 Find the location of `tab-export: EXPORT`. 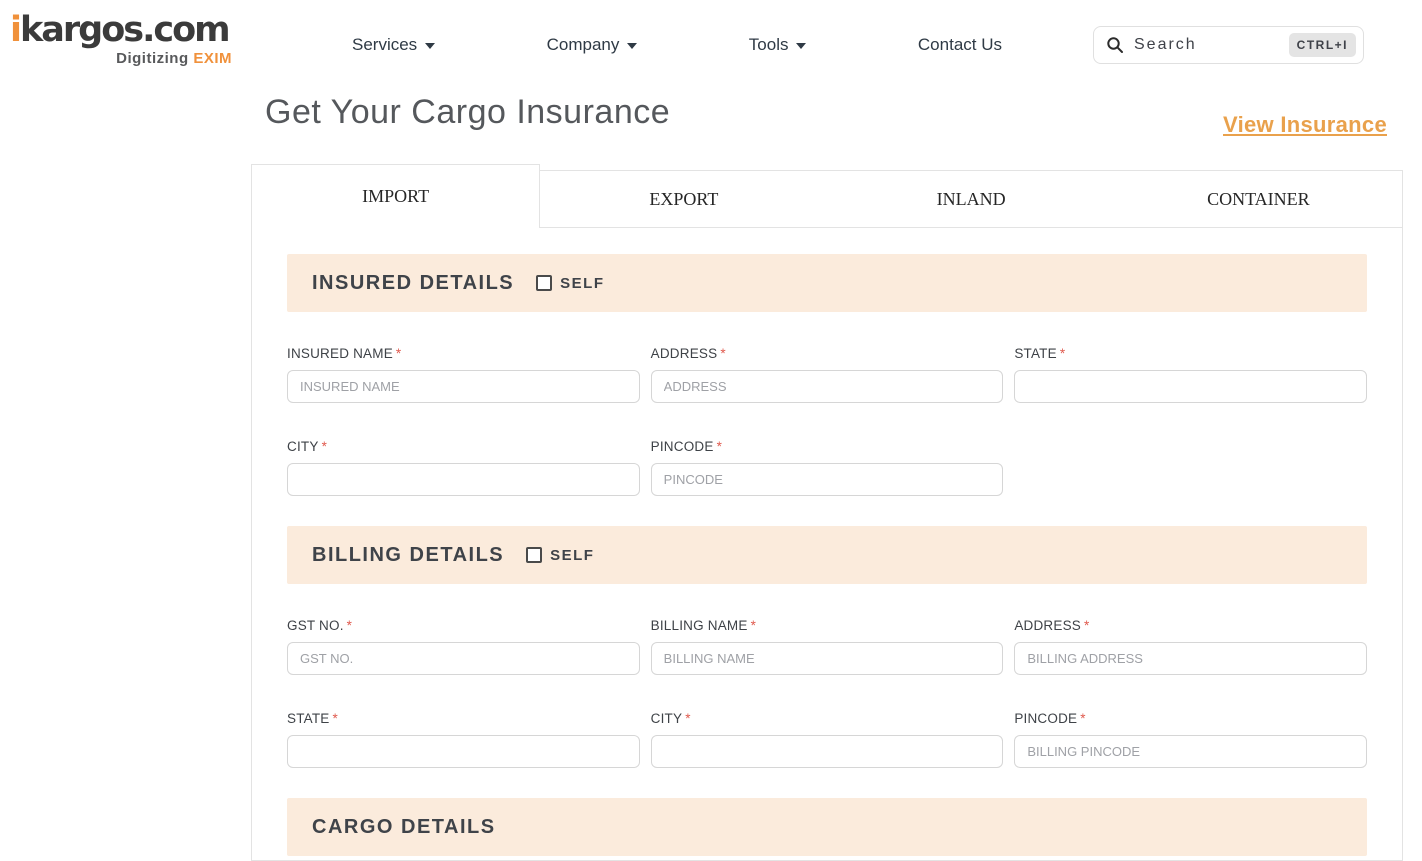

tab-export: EXPORT is located at coordinates (684, 199).